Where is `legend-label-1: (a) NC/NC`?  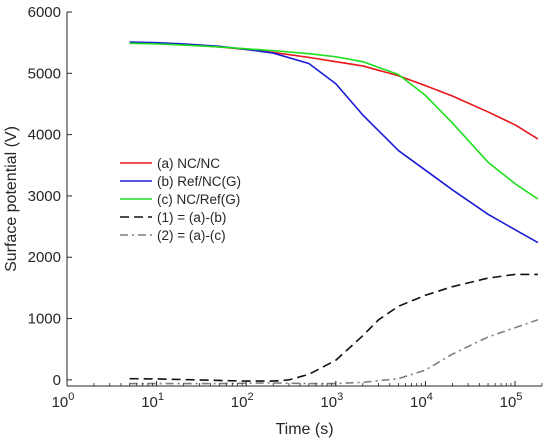 legend-label-1: (a) NC/NC is located at coordinates (188, 163).